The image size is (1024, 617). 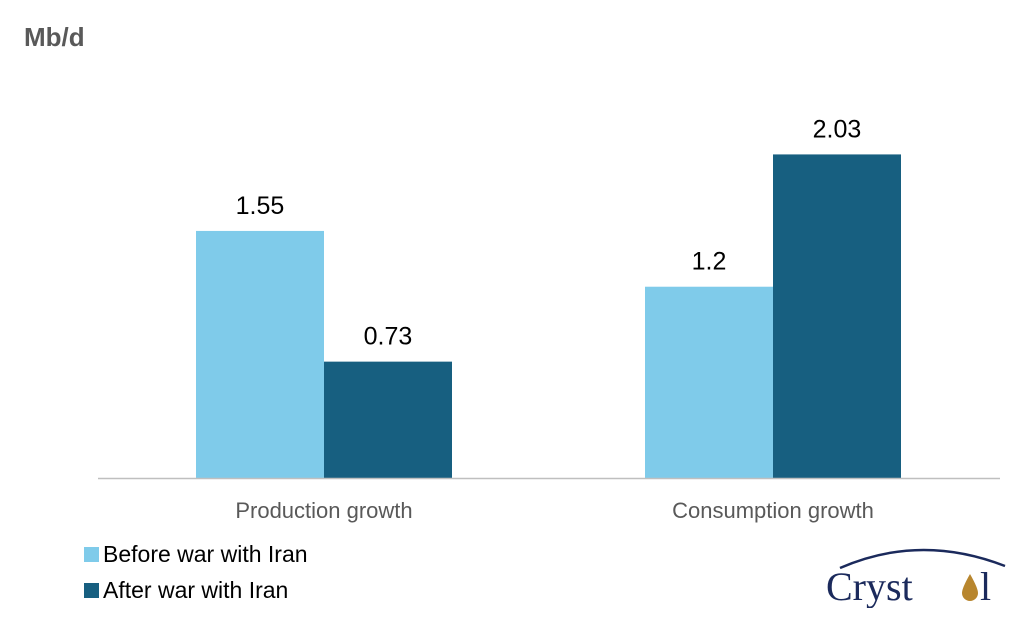 What do you see at coordinates (91, 554) in the screenshot?
I see `legend-swatch-before` at bounding box center [91, 554].